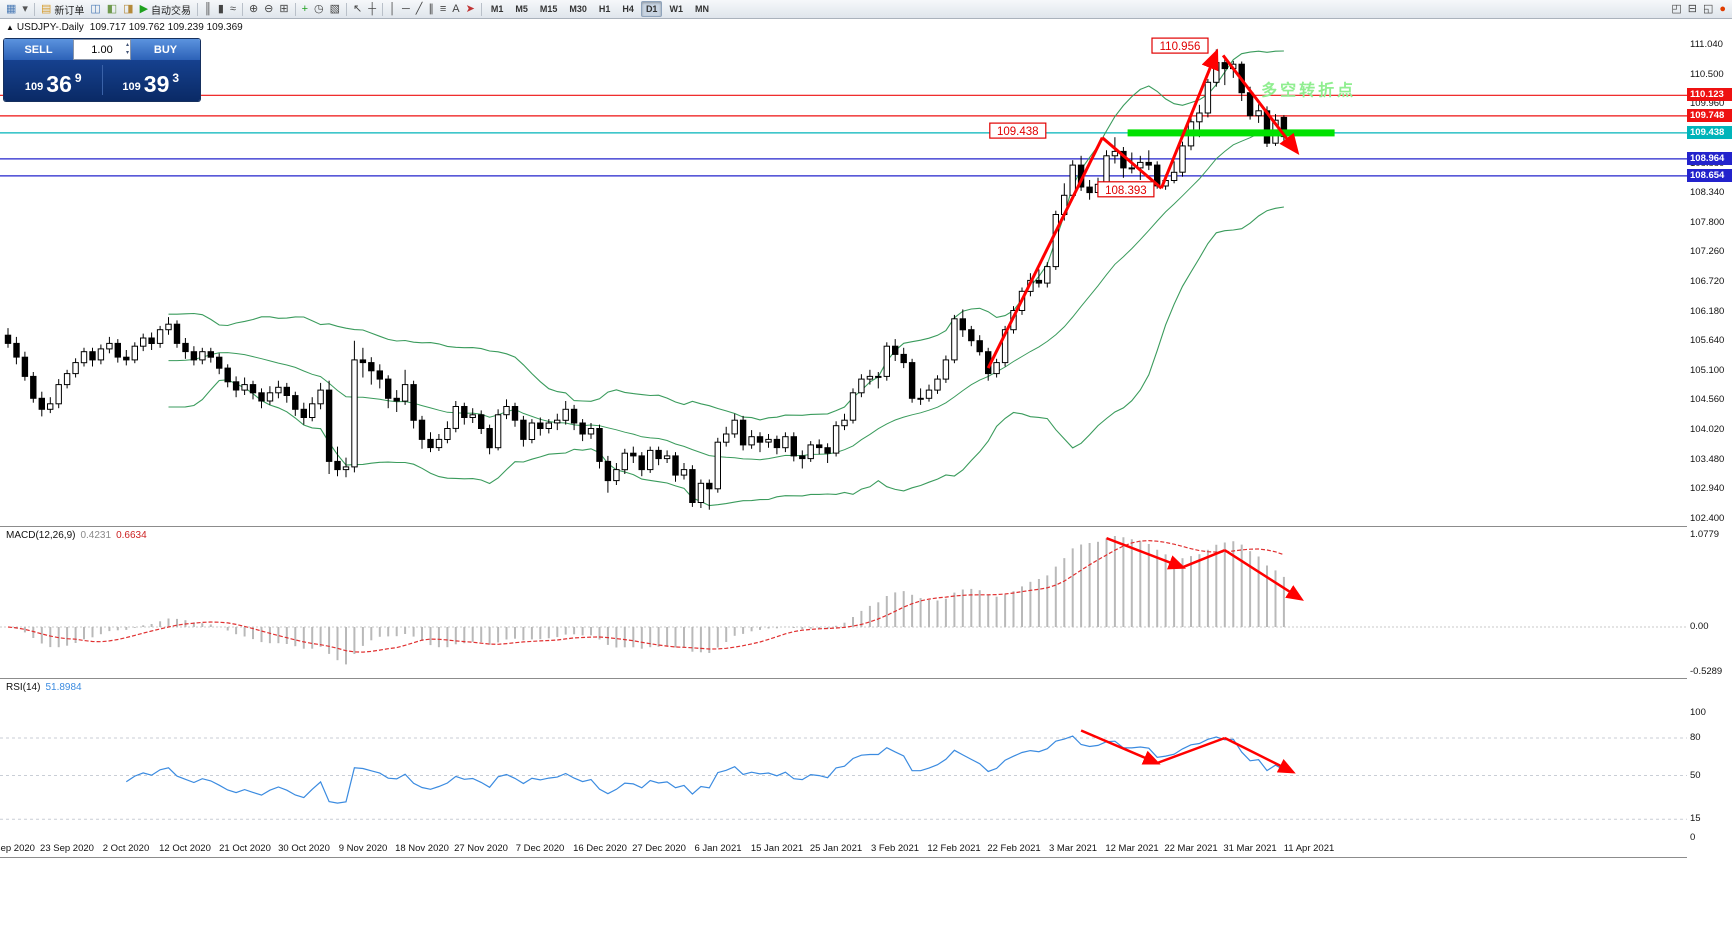 Image resolution: width=1732 pixels, height=939 pixels. I want to click on icon-glyph: ┼, so click(372, 9).